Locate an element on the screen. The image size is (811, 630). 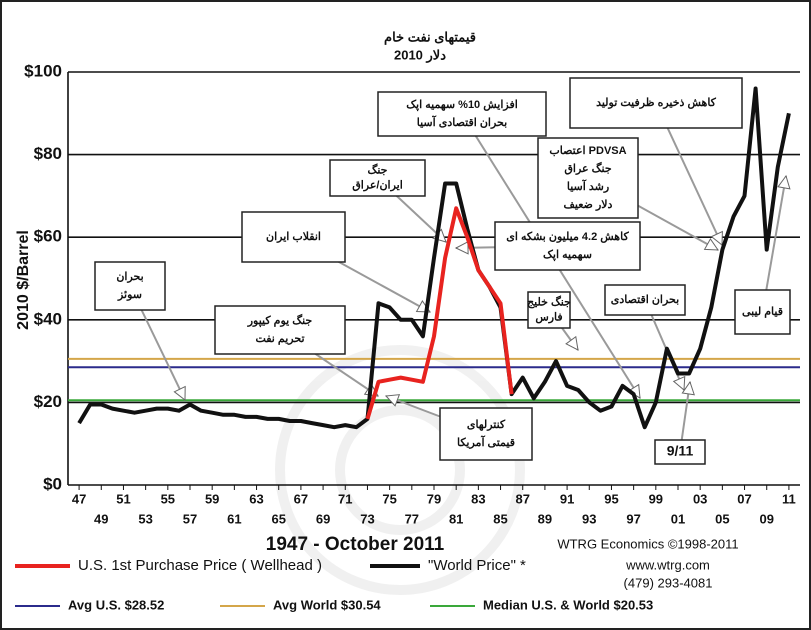
x-tick-label: 83 is located at coordinates (478, 498).